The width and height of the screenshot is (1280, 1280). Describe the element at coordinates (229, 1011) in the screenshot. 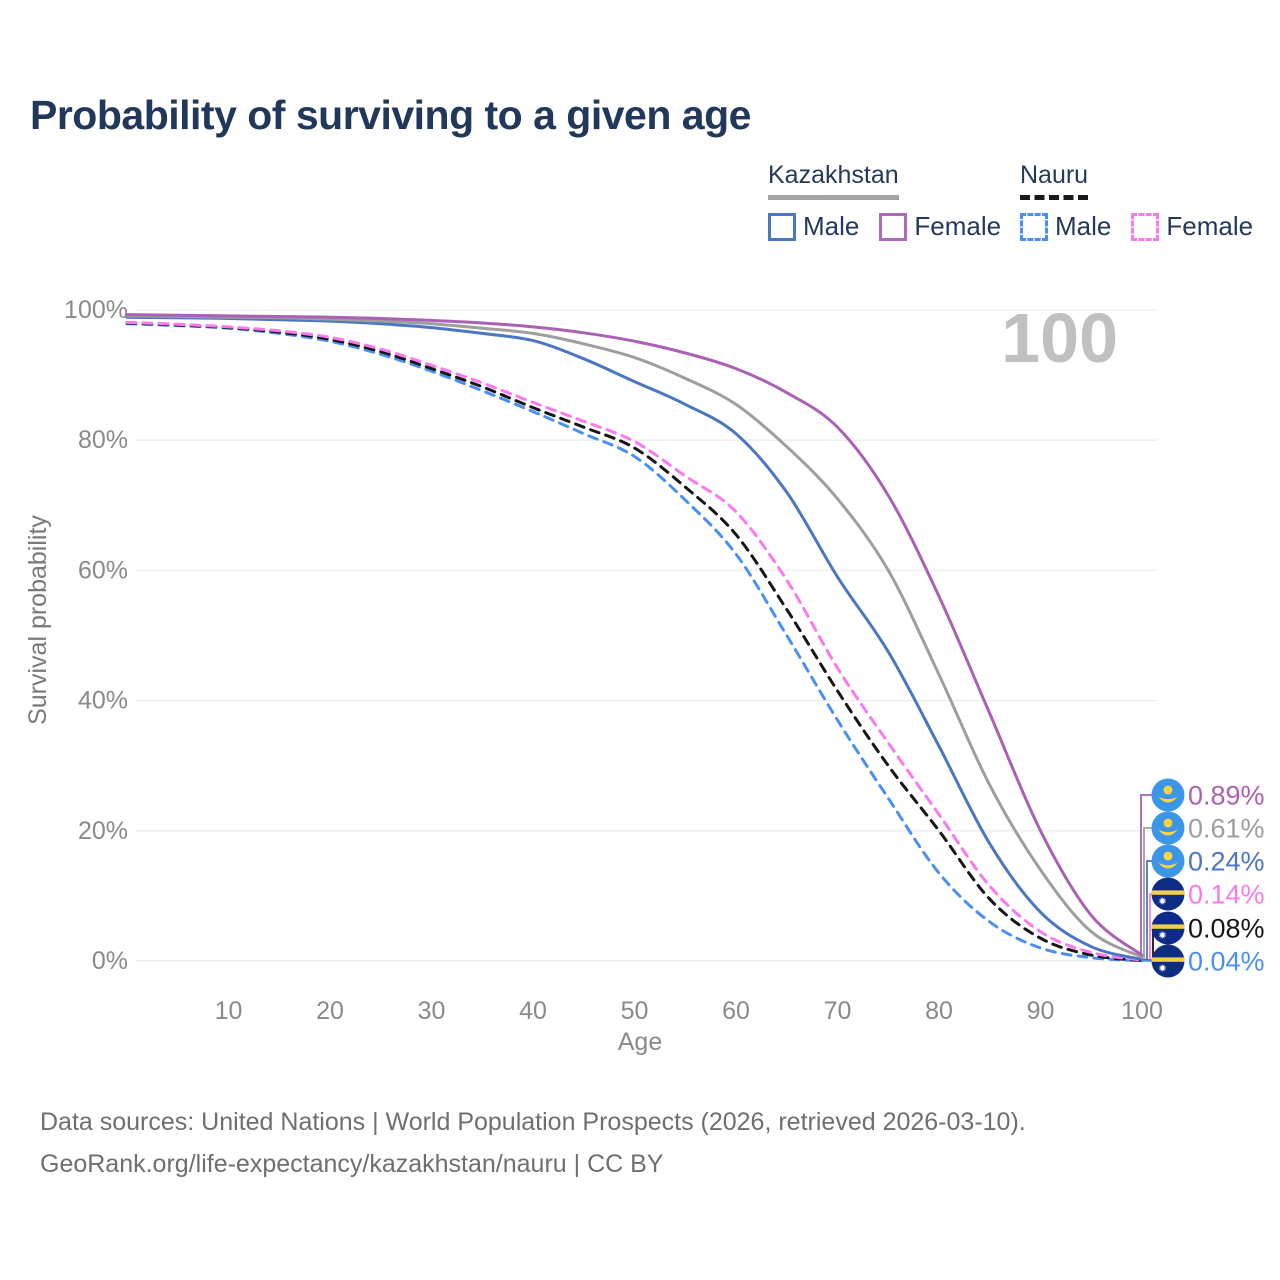

I see `x-tick-label: 10` at that location.